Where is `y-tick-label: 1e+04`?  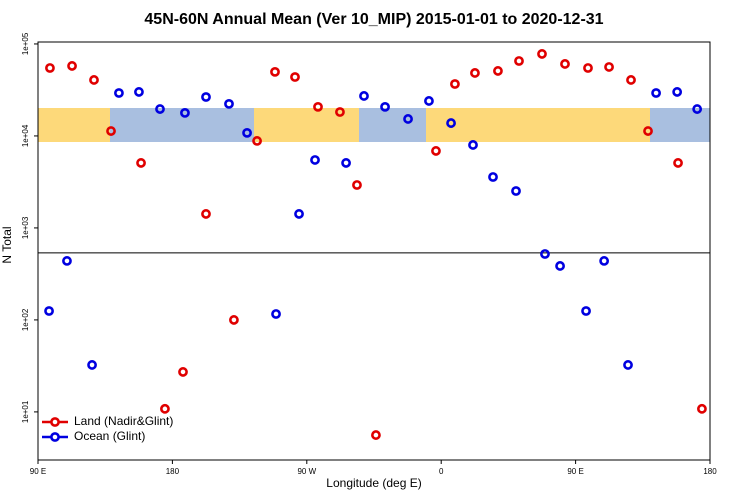 y-tick-label: 1e+04 is located at coordinates (25, 135).